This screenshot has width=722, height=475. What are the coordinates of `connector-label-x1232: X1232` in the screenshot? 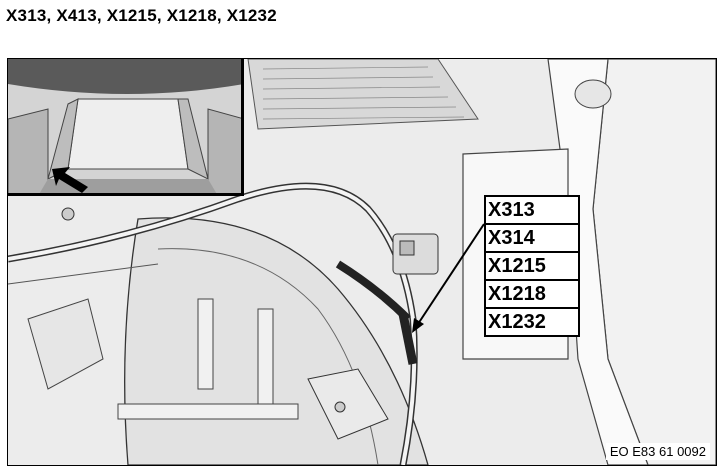 It's located at (532, 323).